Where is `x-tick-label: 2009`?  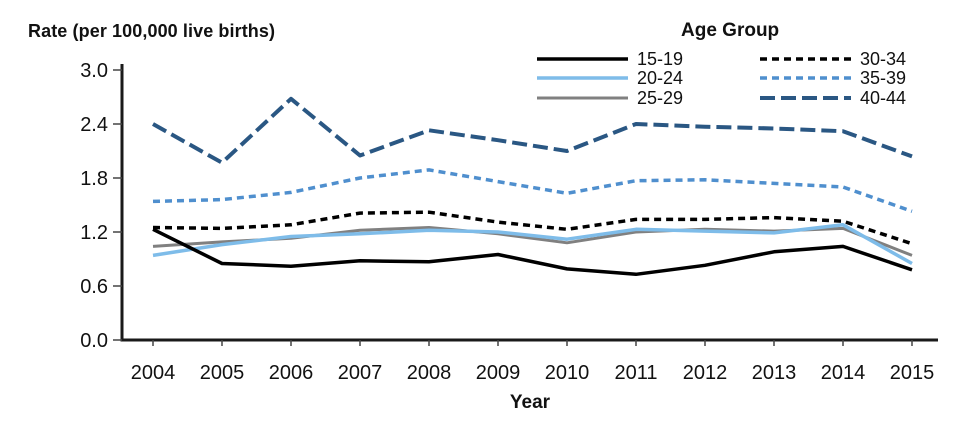 x-tick-label: 2009 is located at coordinates (498, 373).